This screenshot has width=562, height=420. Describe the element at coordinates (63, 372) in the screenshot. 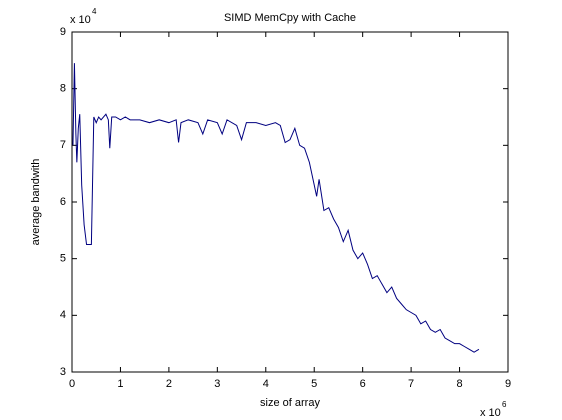

I see `y-tick-label: 3` at that location.